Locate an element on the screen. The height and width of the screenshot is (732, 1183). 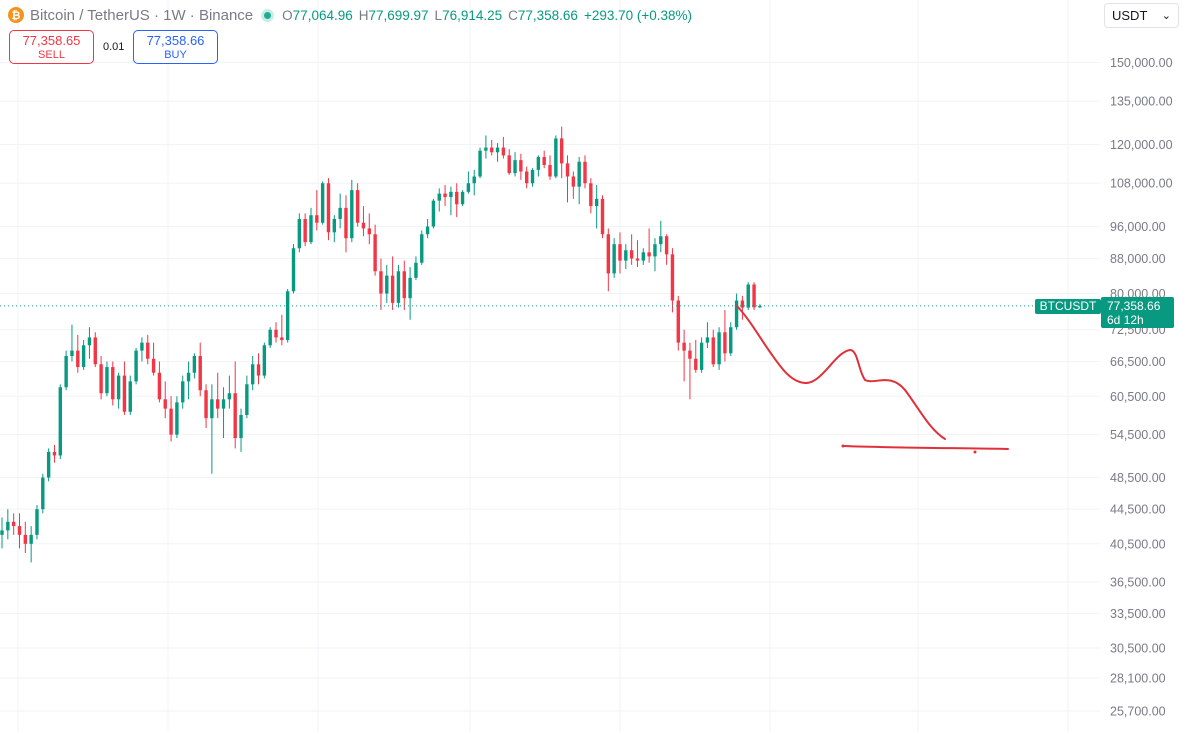
sell-button: 77,358.65 SELL is located at coordinates (51, 47).